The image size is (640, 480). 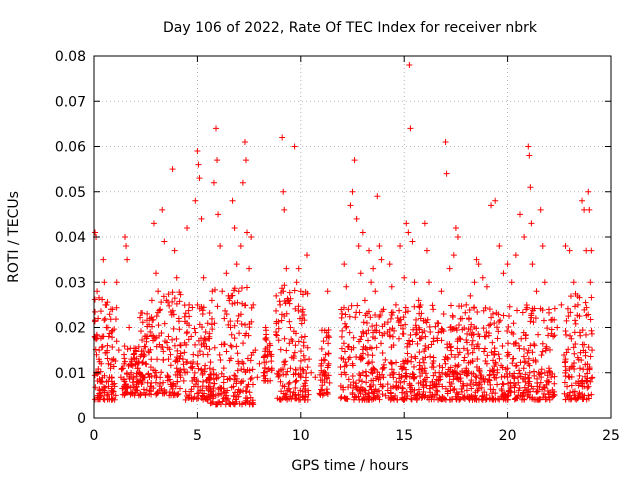 I want to click on x-tick-label: 20, so click(x=508, y=436).